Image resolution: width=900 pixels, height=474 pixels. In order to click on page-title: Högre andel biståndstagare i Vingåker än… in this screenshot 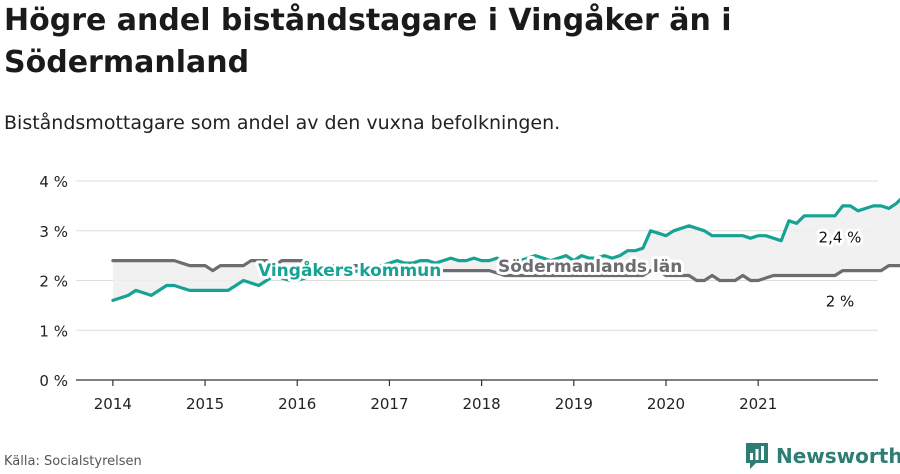, I will do `click(368, 41)`.